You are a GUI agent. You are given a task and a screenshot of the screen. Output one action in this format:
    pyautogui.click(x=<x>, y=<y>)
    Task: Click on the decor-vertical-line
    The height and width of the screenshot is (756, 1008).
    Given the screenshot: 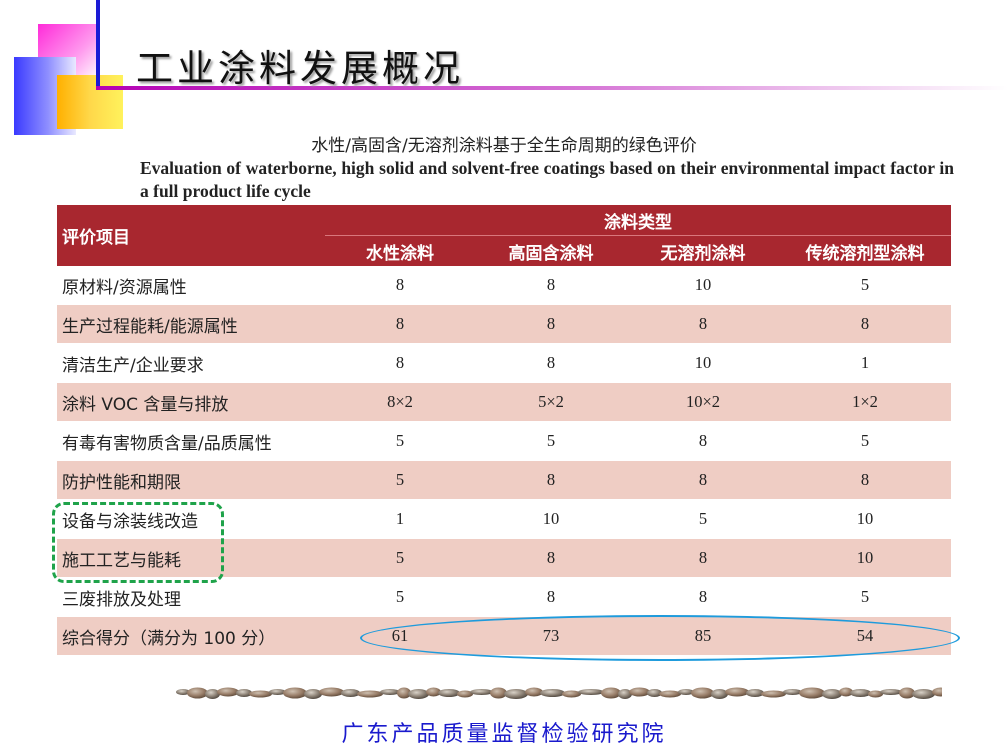 What is the action you would take?
    pyautogui.click(x=98, y=44)
    